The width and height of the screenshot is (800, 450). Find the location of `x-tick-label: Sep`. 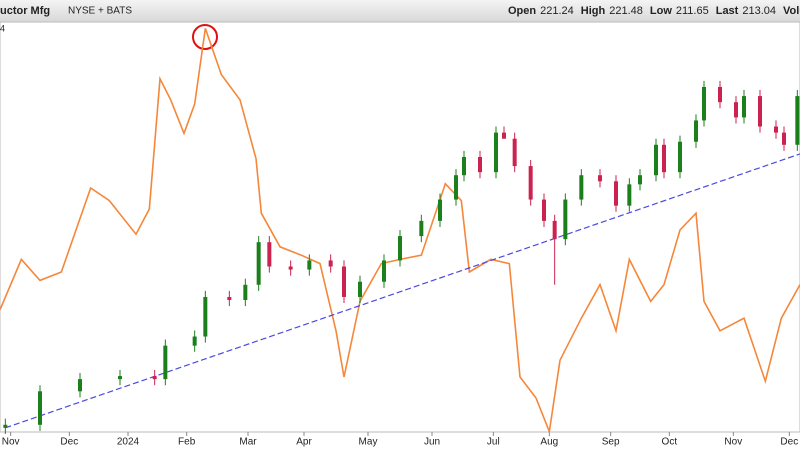

x-tick-label: Sep is located at coordinates (611, 442).